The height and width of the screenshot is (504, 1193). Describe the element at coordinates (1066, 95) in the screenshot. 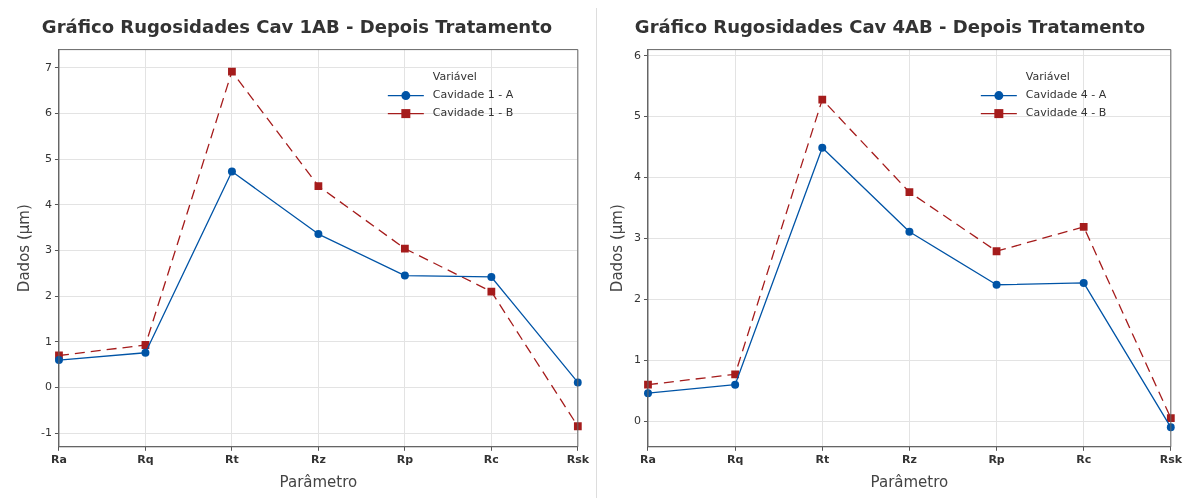

I see `legend-label: Cavidade 4 - A` at that location.